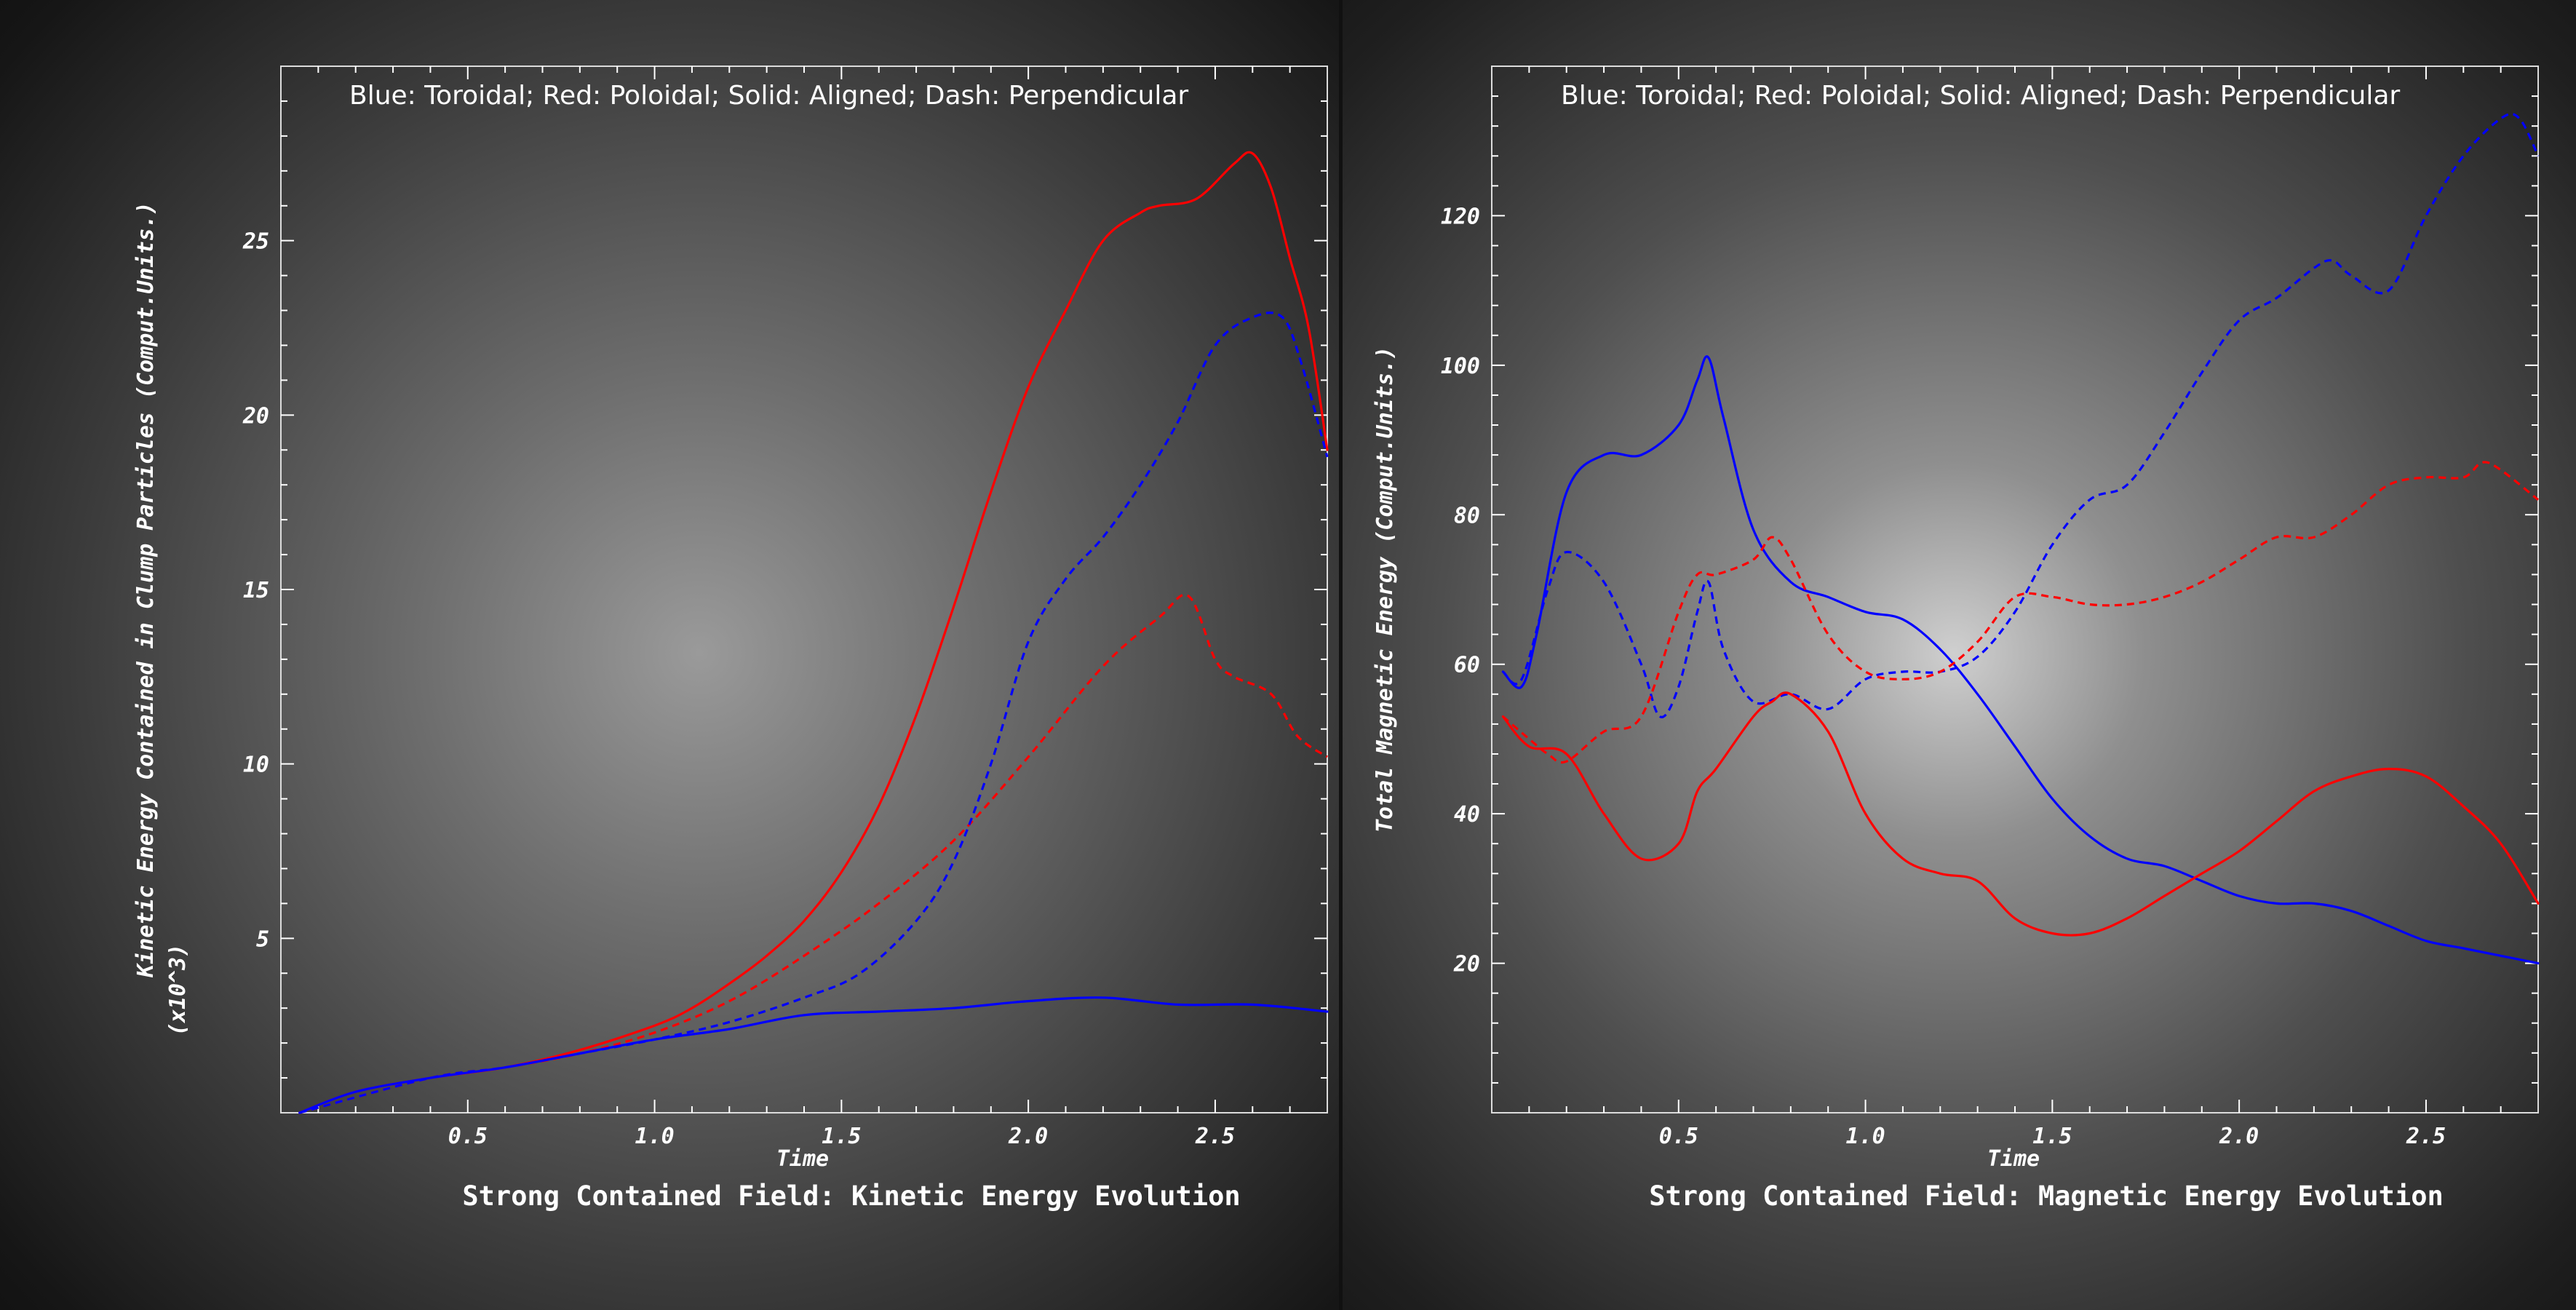 The height and width of the screenshot is (1310, 2576). I want to click on y-tick-label: 120, so click(1460, 217).